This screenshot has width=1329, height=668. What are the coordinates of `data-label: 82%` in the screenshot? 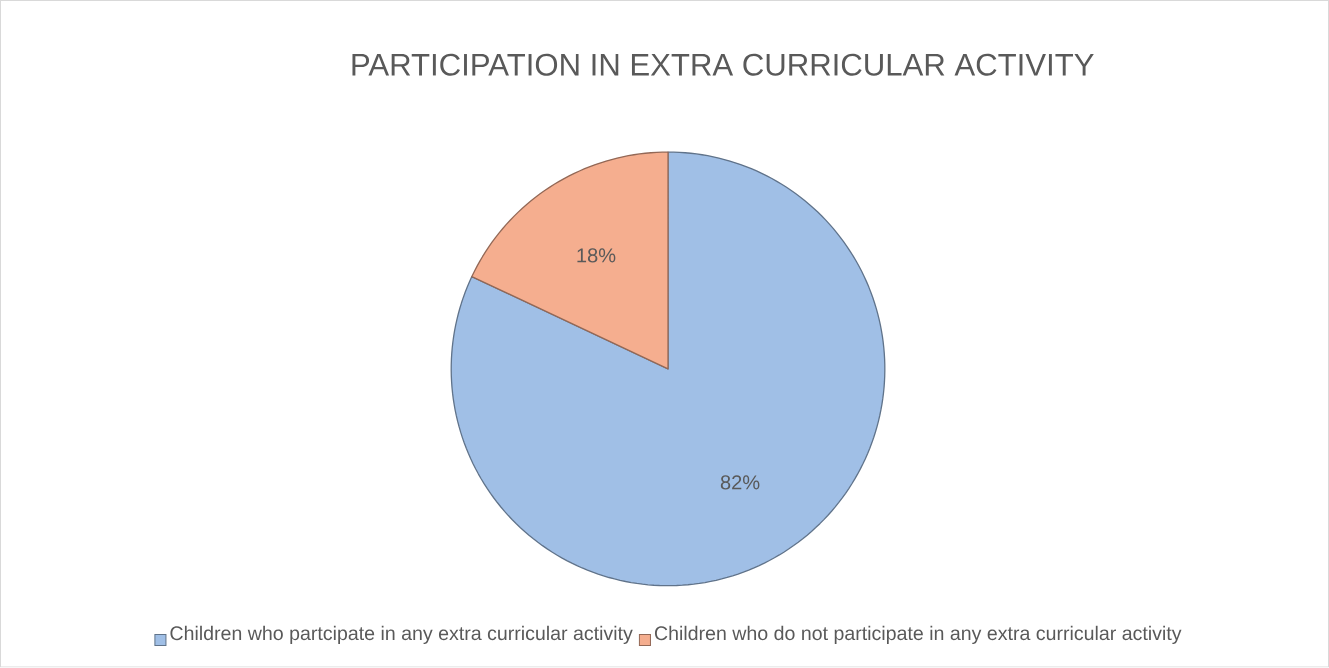 It's located at (740, 482).